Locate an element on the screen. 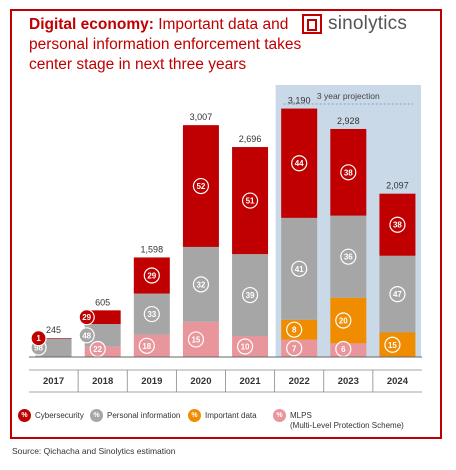 This screenshot has width=456, height=470. badge-label-important_data-2022: 8 is located at coordinates (294, 330).